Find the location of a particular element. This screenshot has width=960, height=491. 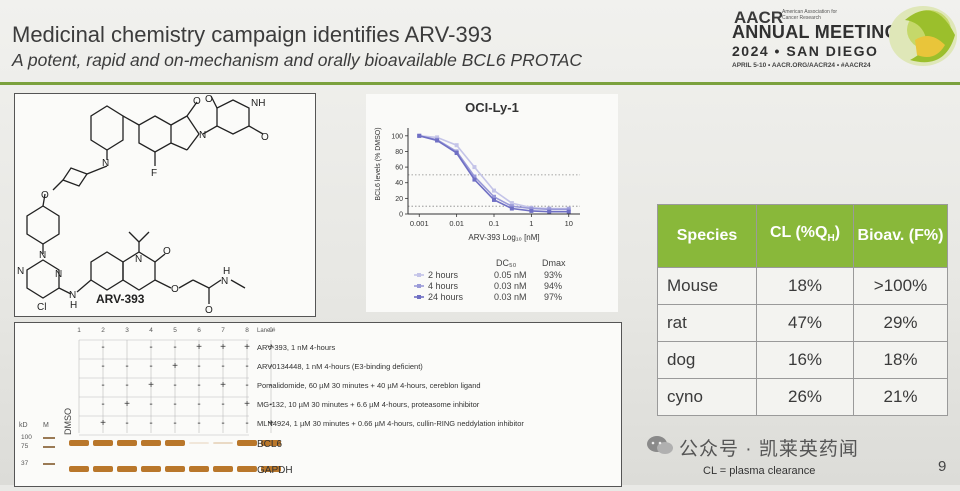

blot-lane-number: 6 is located at coordinates (199, 330).